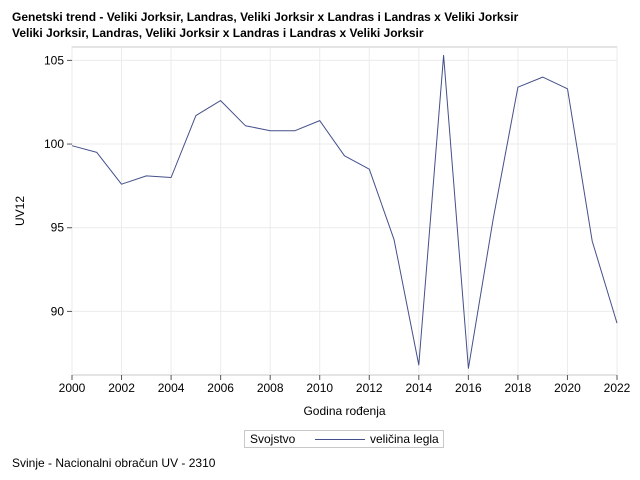 Image resolution: width=640 pixels, height=480 pixels. Describe the element at coordinates (273, 439) in the screenshot. I see `legend-title: Svojstvo` at that location.